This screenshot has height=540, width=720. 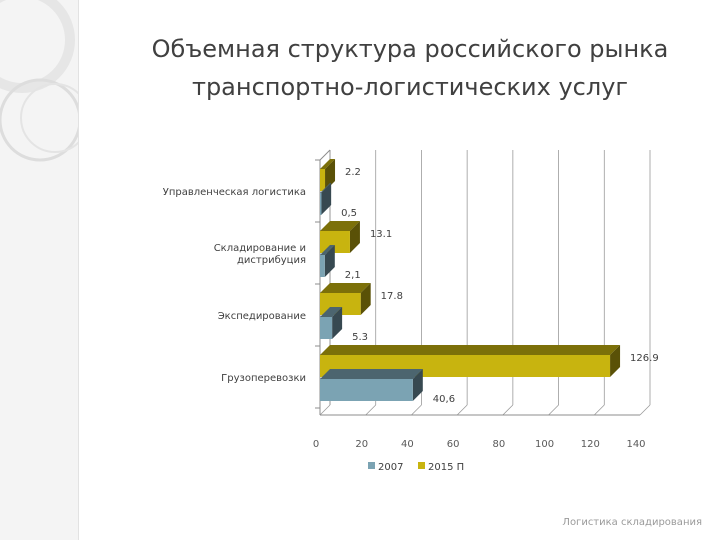 What do you see at coordinates (644, 358) in the screenshot?
I see `data-label: 126.9` at bounding box center [644, 358].